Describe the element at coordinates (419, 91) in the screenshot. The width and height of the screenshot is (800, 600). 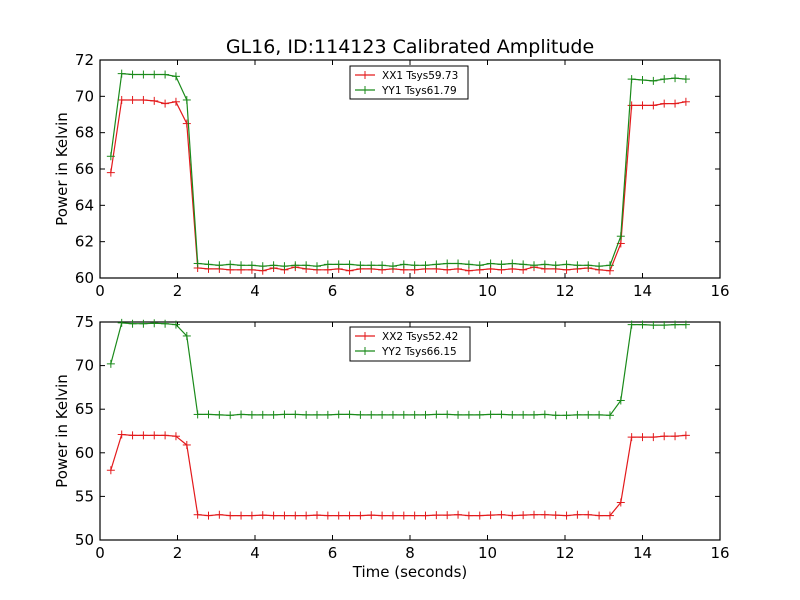
I see `legend-label: YY1 Tsys61.79` at that location.